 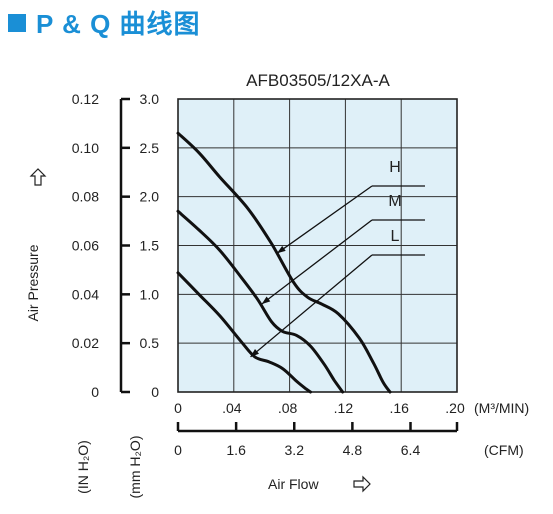 I want to click on y-unit-inner: (mm H₂O), so click(x=135, y=467).